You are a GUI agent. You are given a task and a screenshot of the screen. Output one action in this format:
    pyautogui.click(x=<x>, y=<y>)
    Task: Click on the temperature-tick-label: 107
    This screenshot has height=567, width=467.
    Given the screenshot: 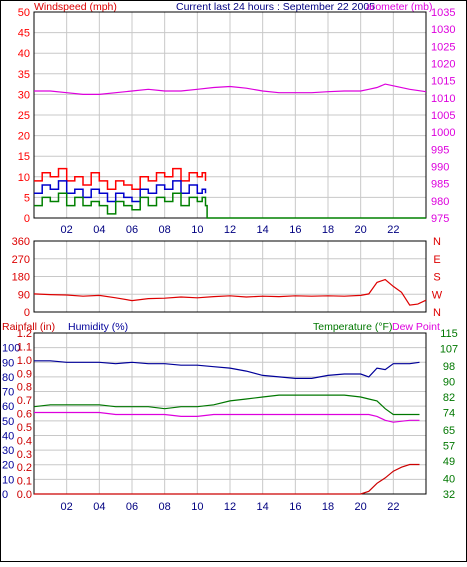 What is the action you would take?
    pyautogui.click(x=449, y=350)
    